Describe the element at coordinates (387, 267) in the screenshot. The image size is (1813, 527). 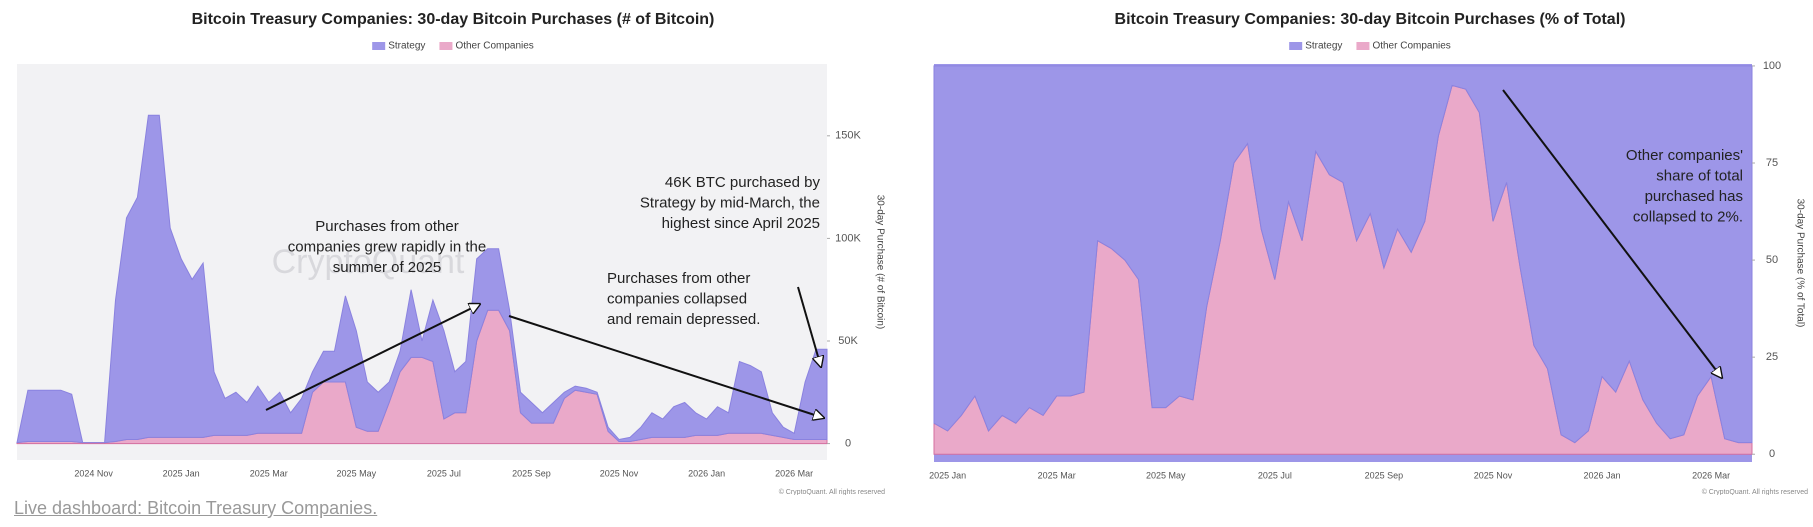
I see `annotation: summer of 2025` at that location.